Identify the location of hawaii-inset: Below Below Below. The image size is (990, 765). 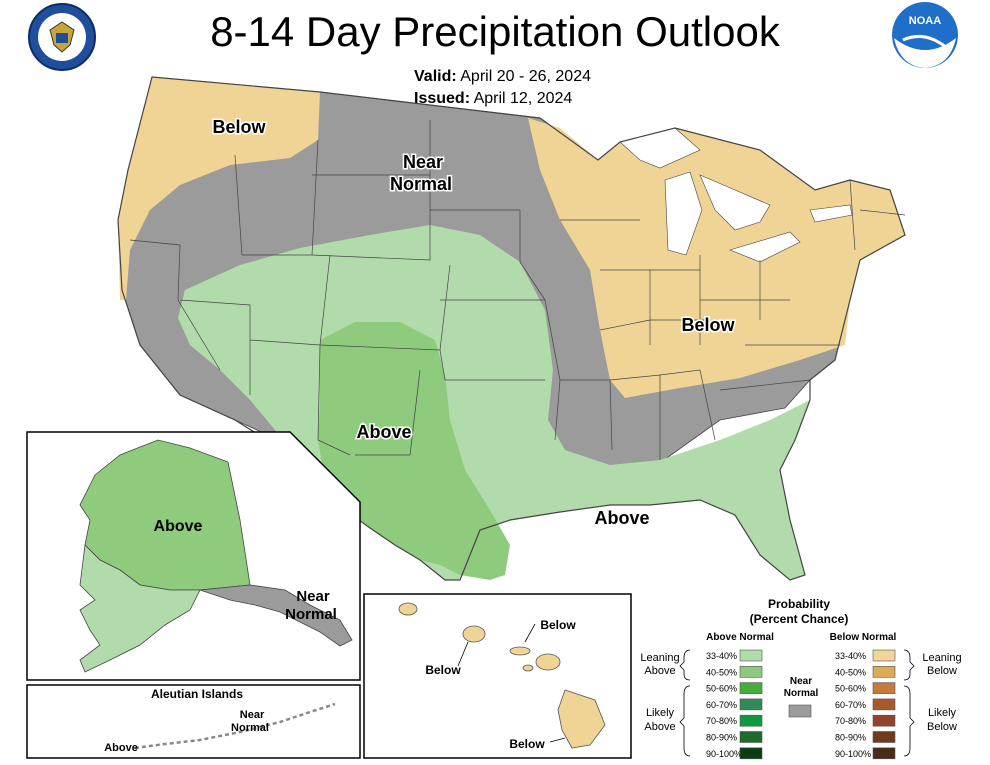
(497, 676).